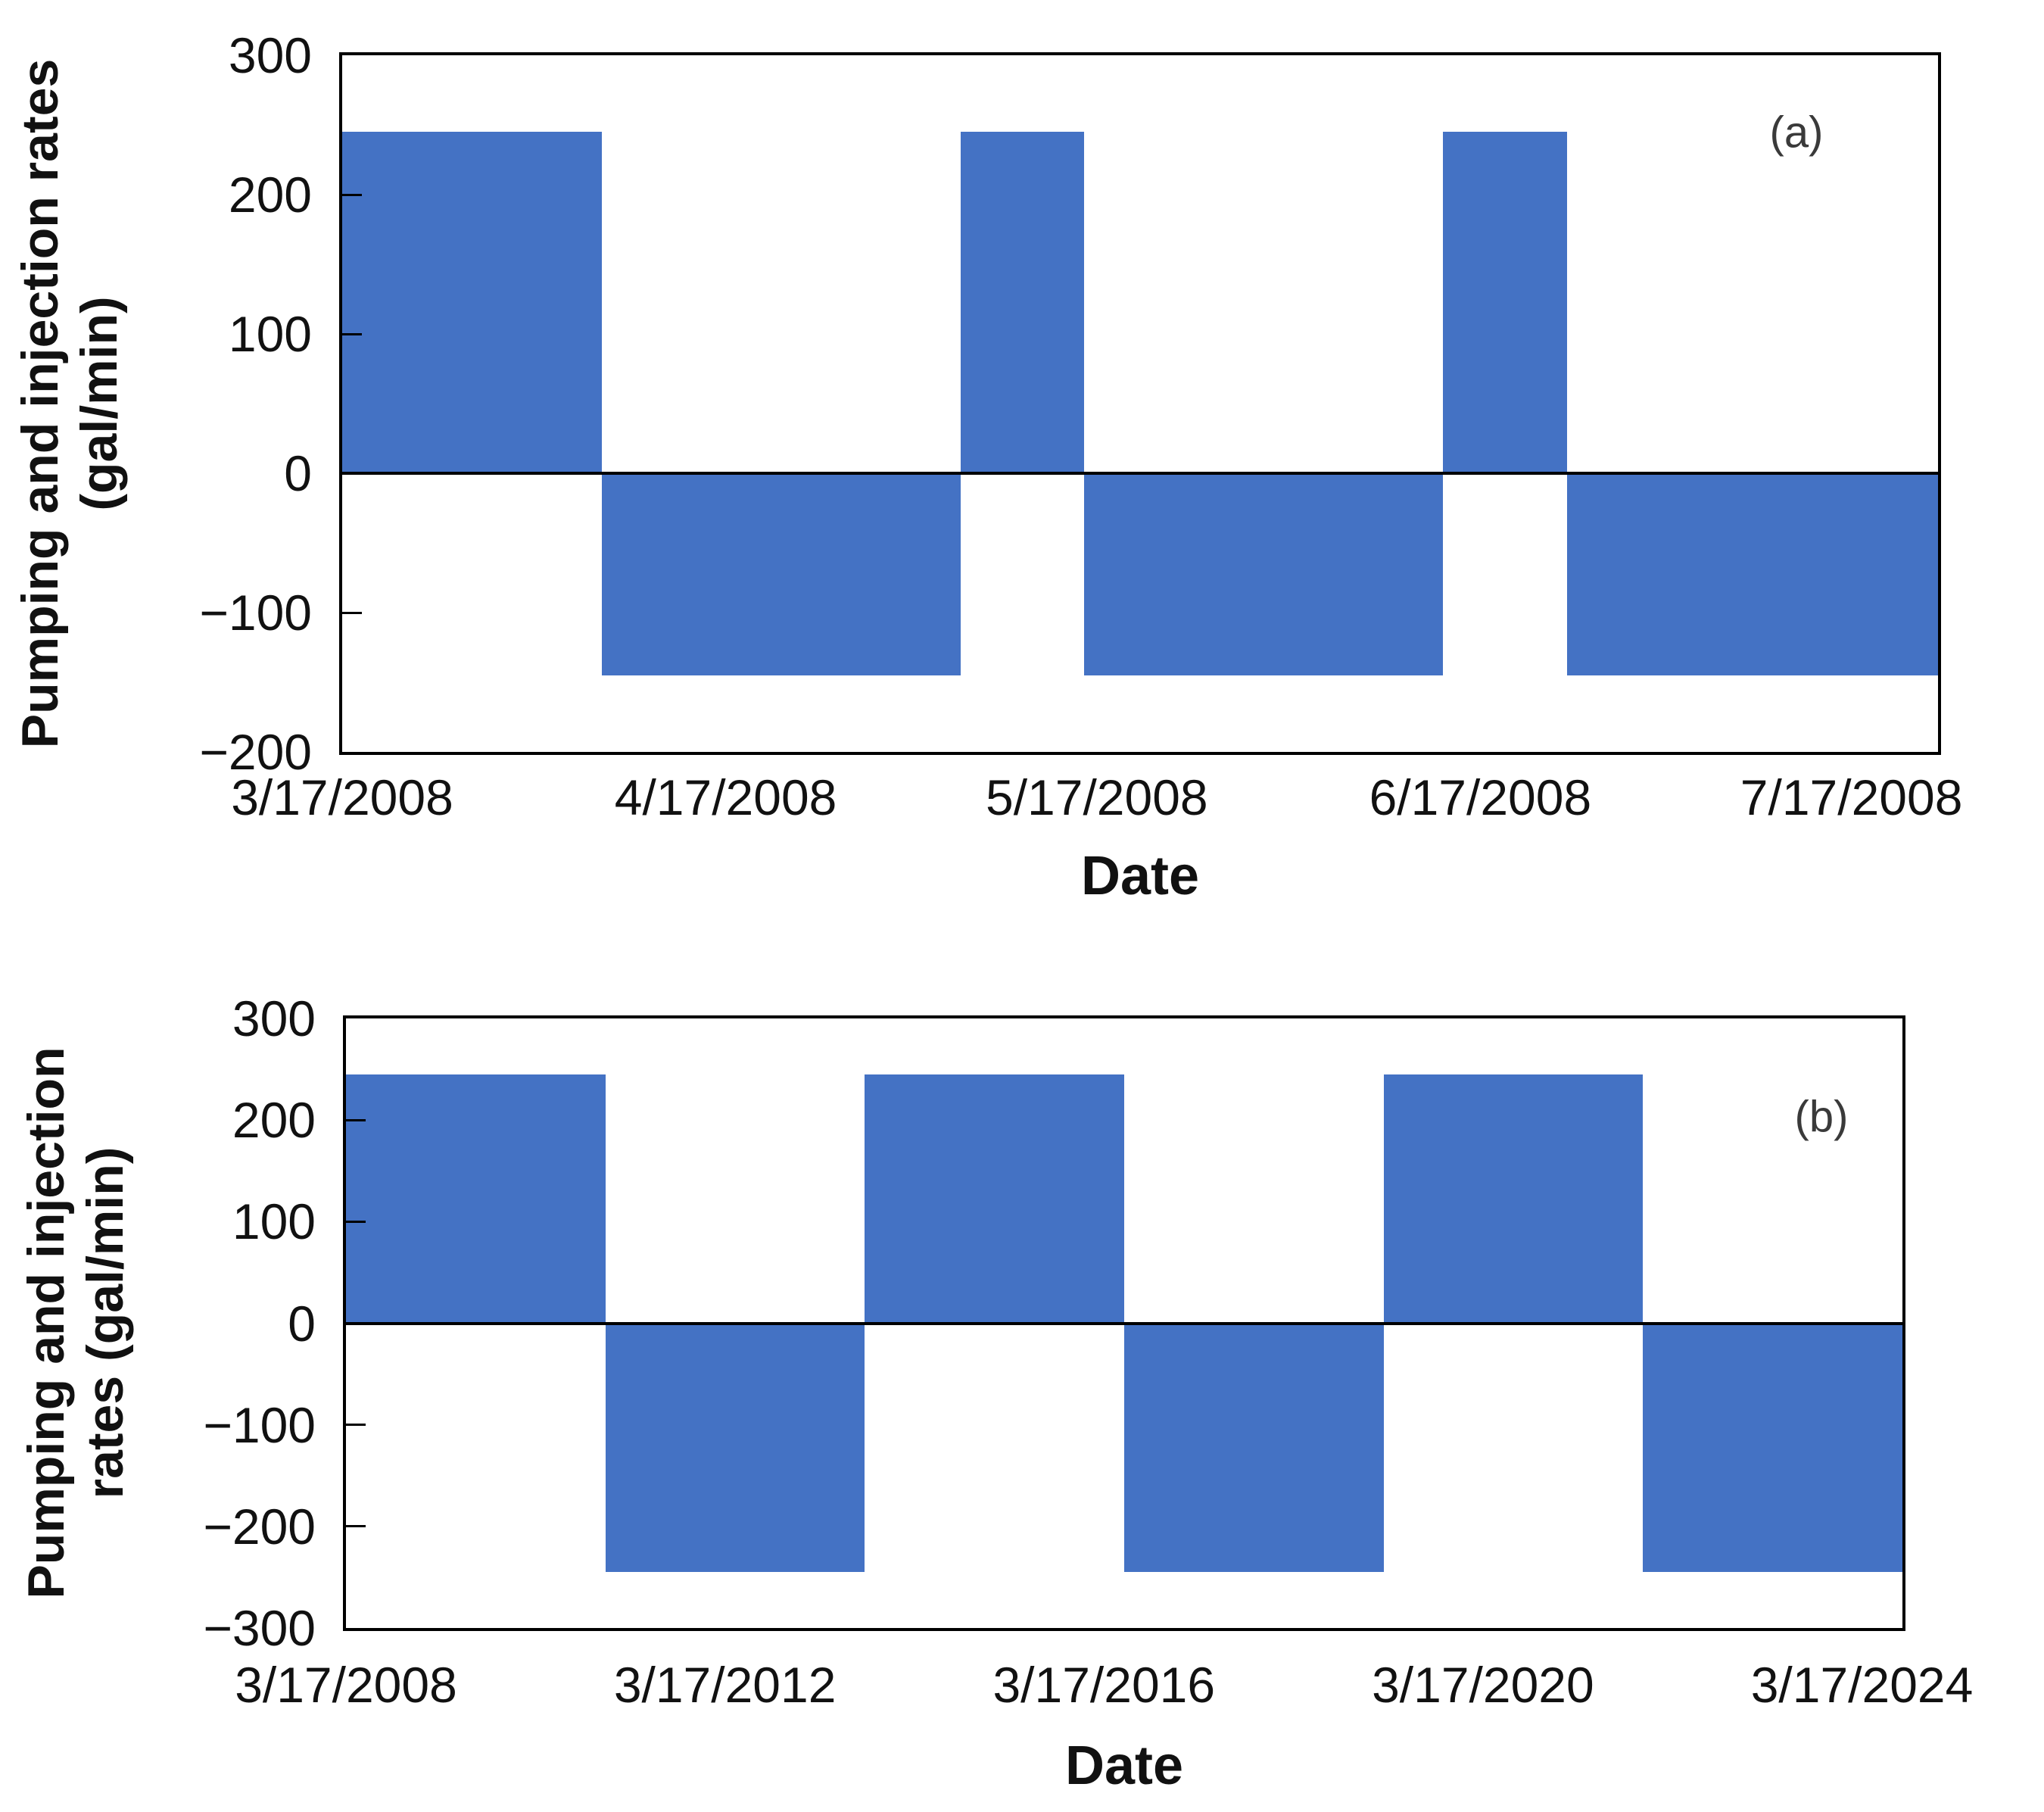 Image resolution: width=2044 pixels, height=1812 pixels. Describe the element at coordinates (1140, 876) in the screenshot. I see `x-axis-title-a: Date` at that location.